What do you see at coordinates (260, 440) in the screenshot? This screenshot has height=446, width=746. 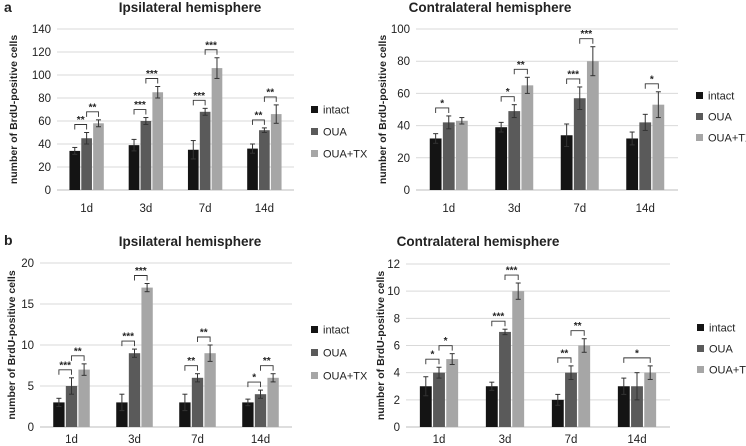 I see `x-tick-label: 14d` at bounding box center [260, 440].